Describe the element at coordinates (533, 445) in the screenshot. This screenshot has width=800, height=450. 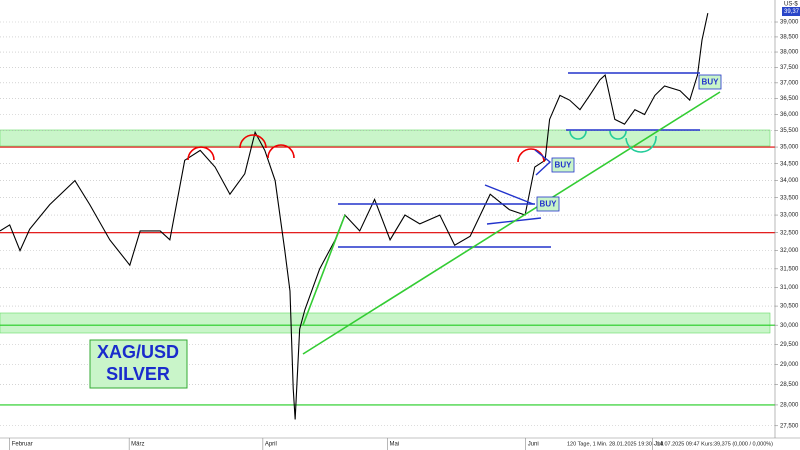
I see `x-tick-label: Juni` at that location.